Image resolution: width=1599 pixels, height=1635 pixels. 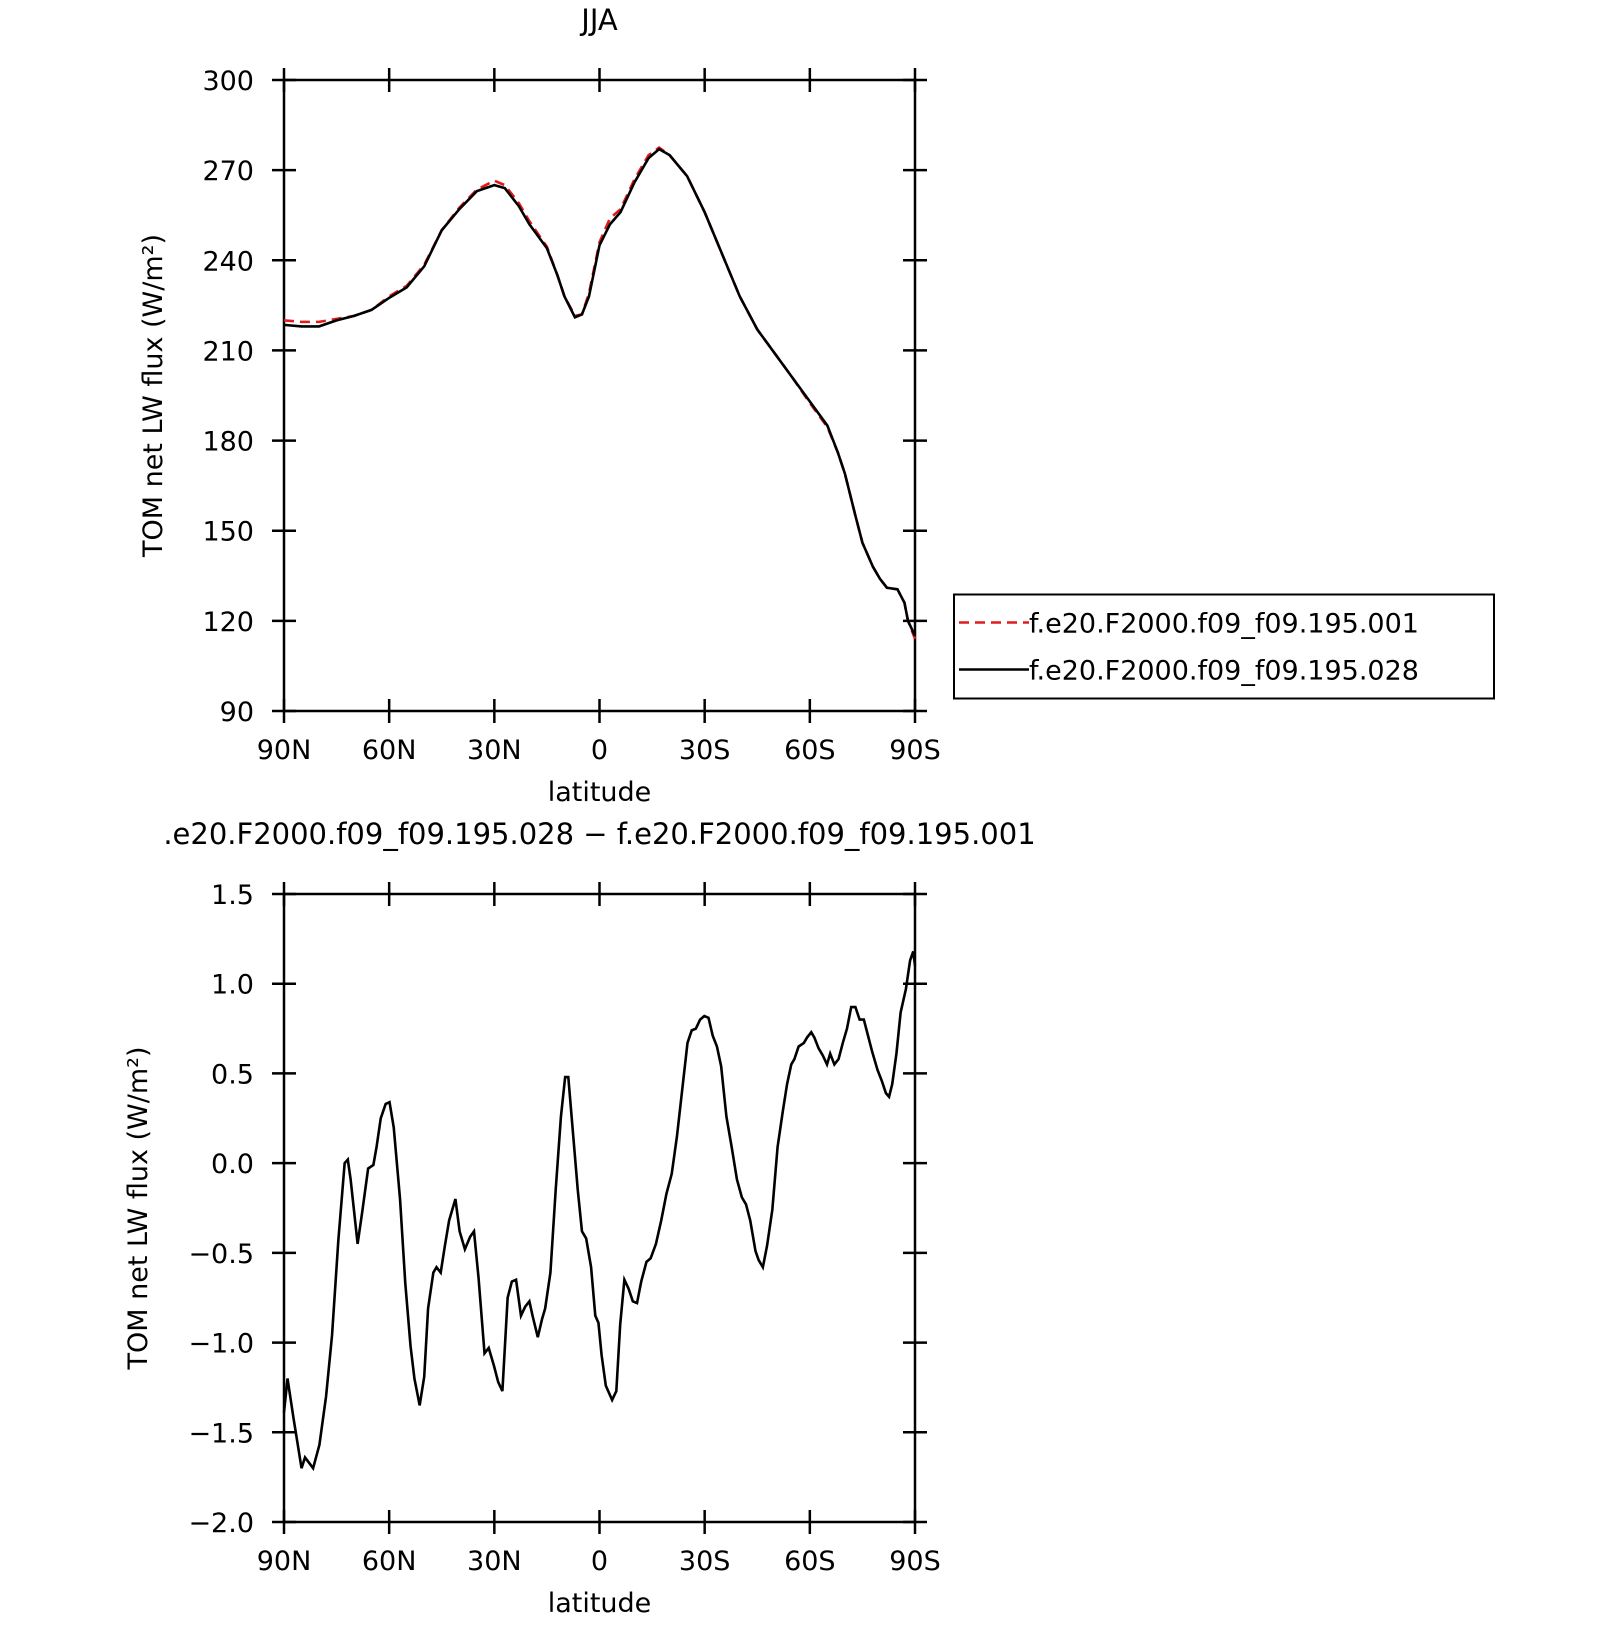 What do you see at coordinates (221, 1344) in the screenshot?
I see `y-tick-label: −1.0` at bounding box center [221, 1344].